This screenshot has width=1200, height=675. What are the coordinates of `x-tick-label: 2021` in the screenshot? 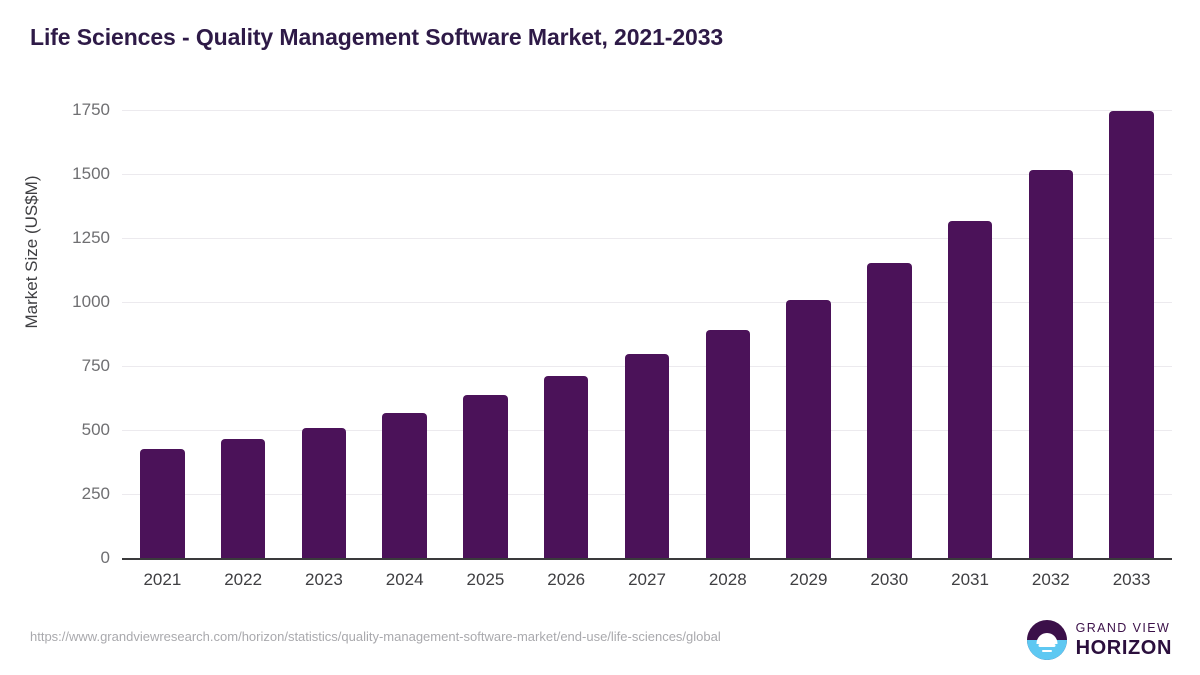 It's located at (162, 579).